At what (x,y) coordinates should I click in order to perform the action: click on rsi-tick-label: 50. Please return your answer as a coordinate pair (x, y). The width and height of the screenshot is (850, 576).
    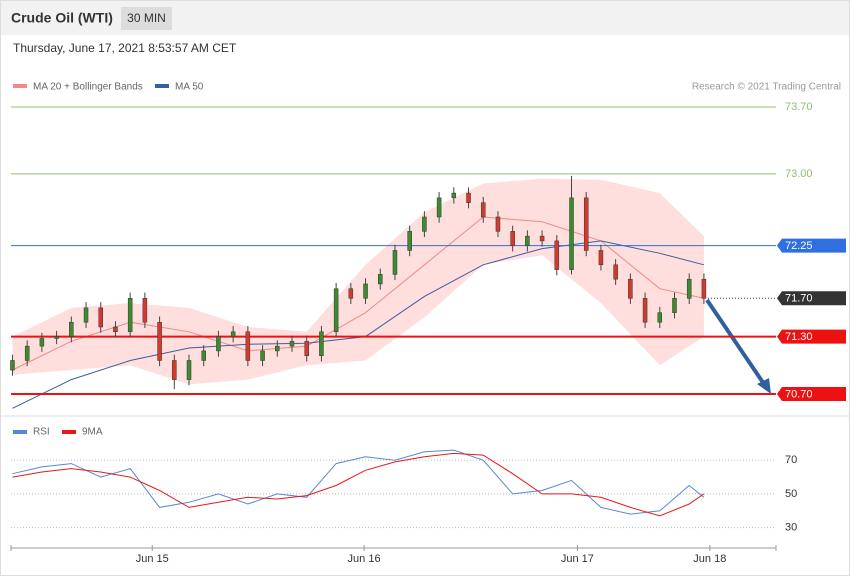
    Looking at the image, I should click on (791, 494).